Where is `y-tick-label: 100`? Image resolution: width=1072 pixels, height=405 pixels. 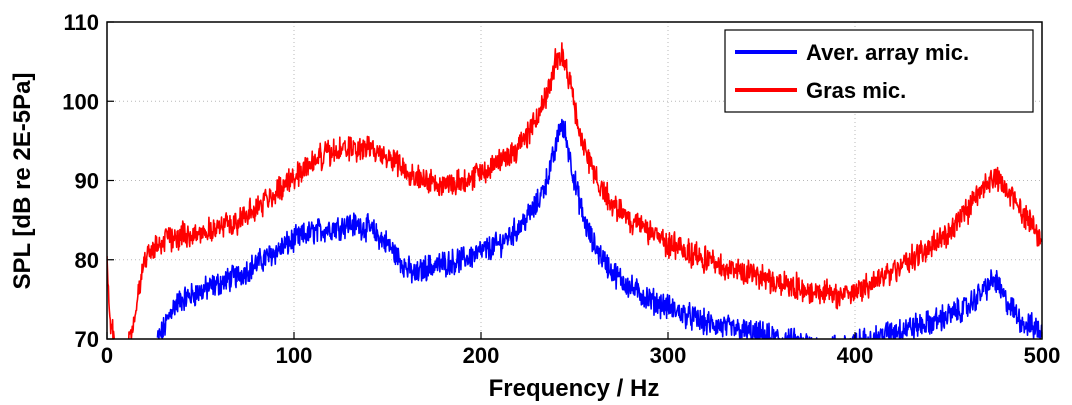 y-tick-label: 100 is located at coordinates (80, 101).